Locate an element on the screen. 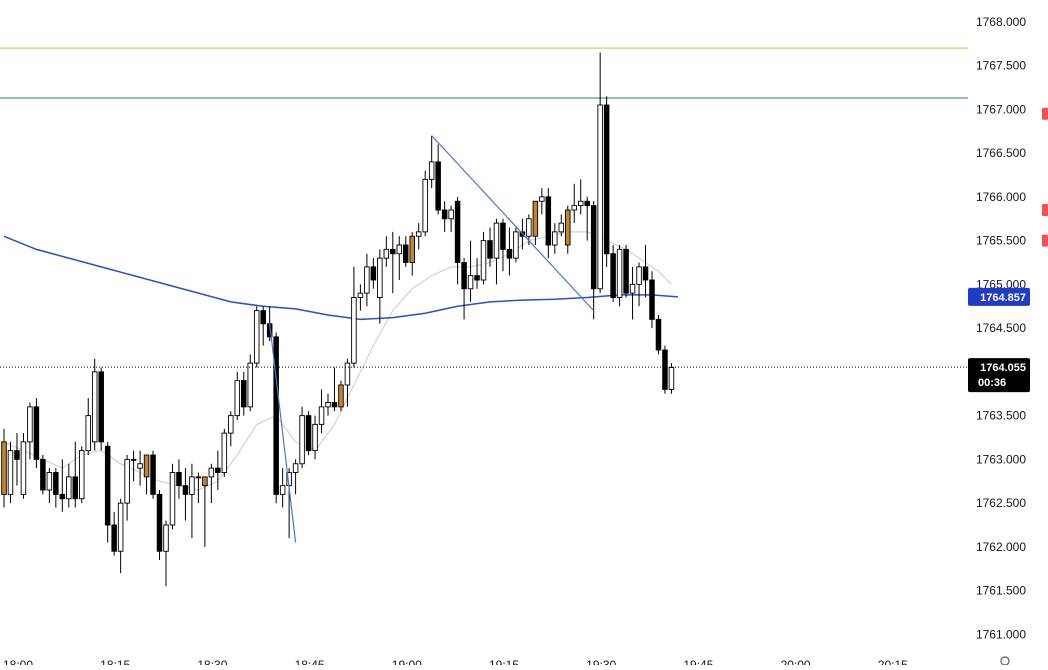  price-tick-label: 1767.500 is located at coordinates (1001, 66).